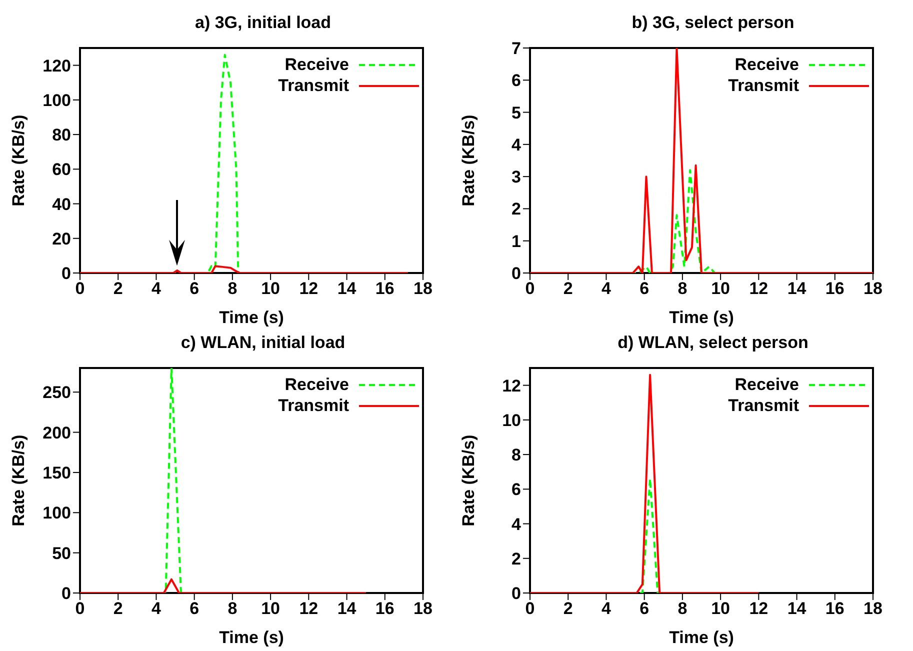 This screenshot has height=651, width=913. I want to click on y-tick-label: 10, so click(511, 420).